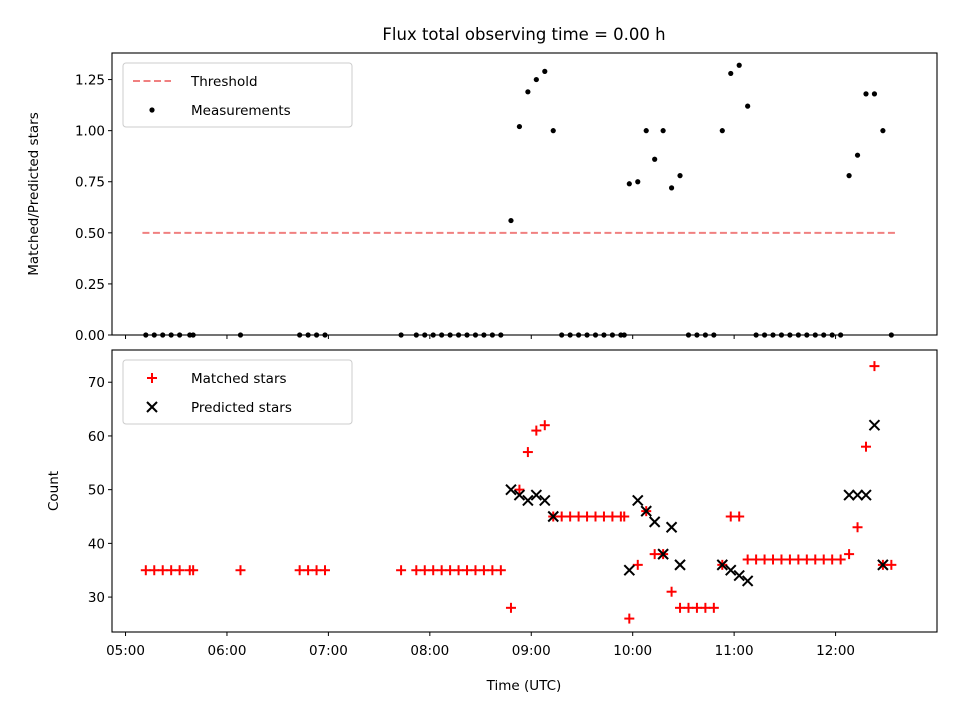 The height and width of the screenshot is (720, 960). What do you see at coordinates (90, 81) in the screenshot?
I see `top-y-tick-label: 1.25` at bounding box center [90, 81].